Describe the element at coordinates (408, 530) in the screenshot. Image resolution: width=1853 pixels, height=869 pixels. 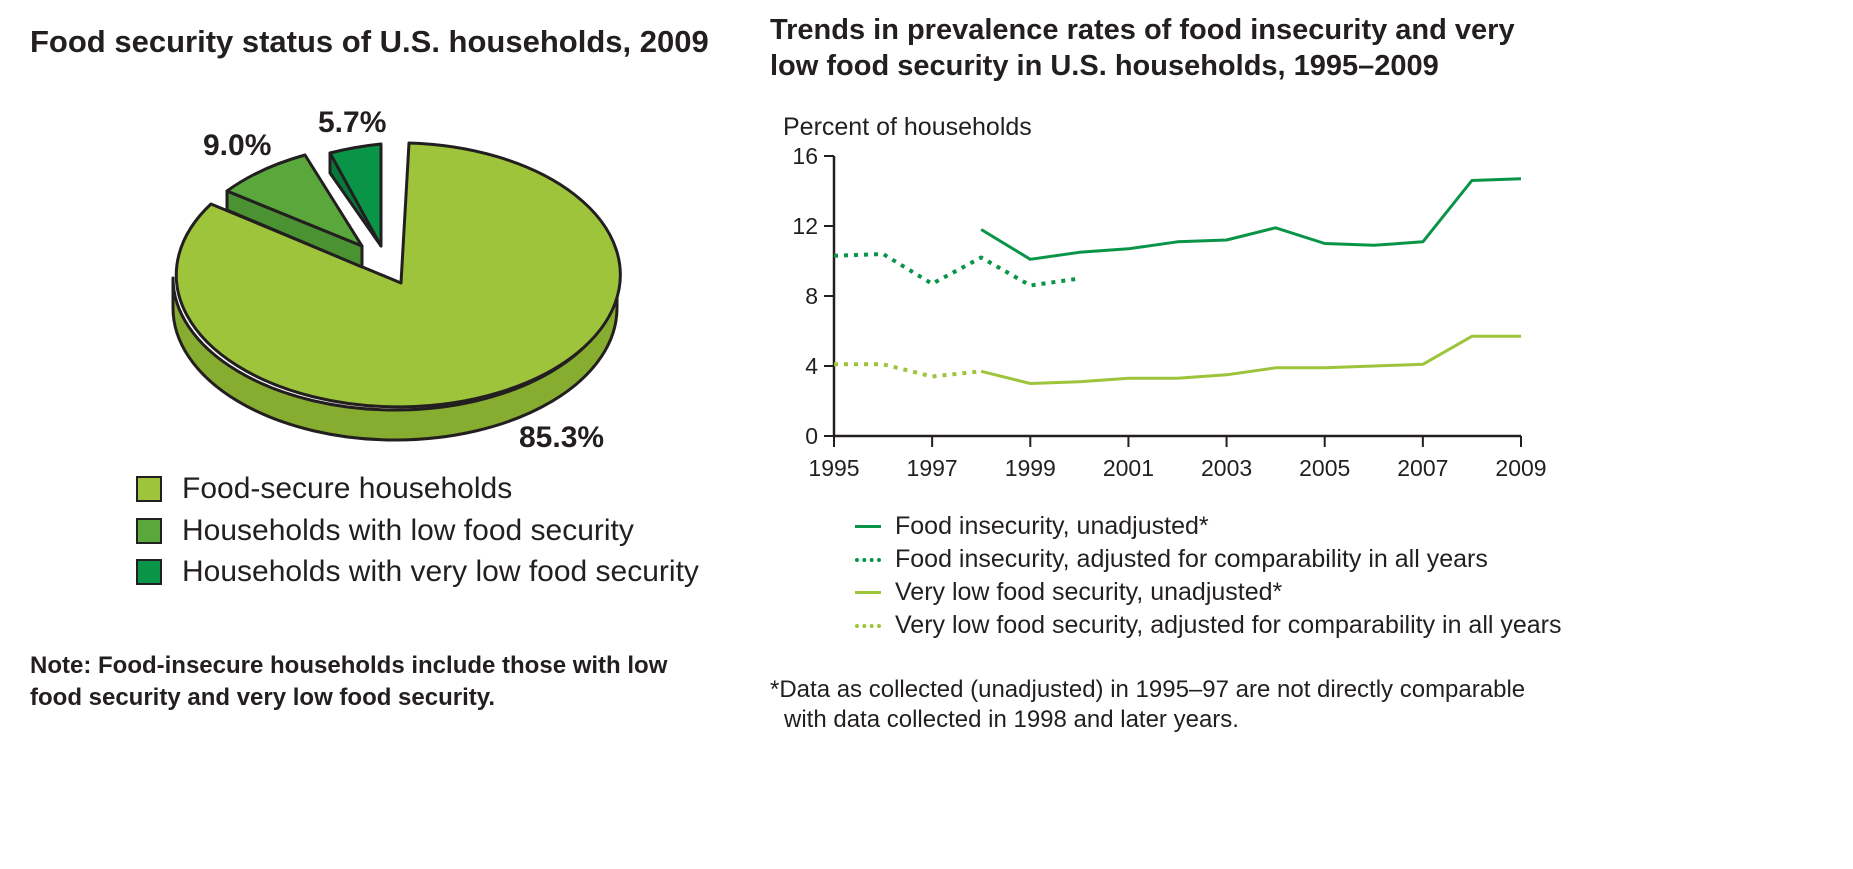
I see `legend-label: Households with low food security` at that location.